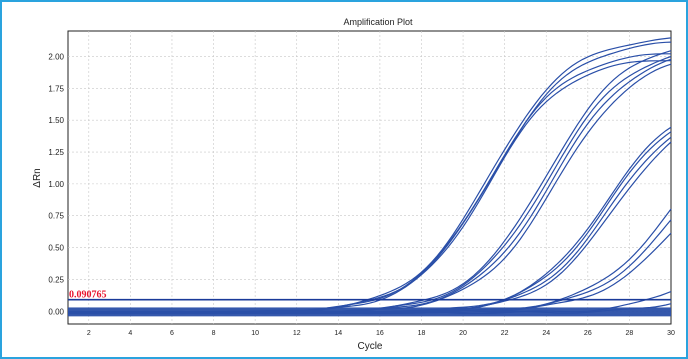  I want to click on y-tick-label: 1.50, so click(56, 120).